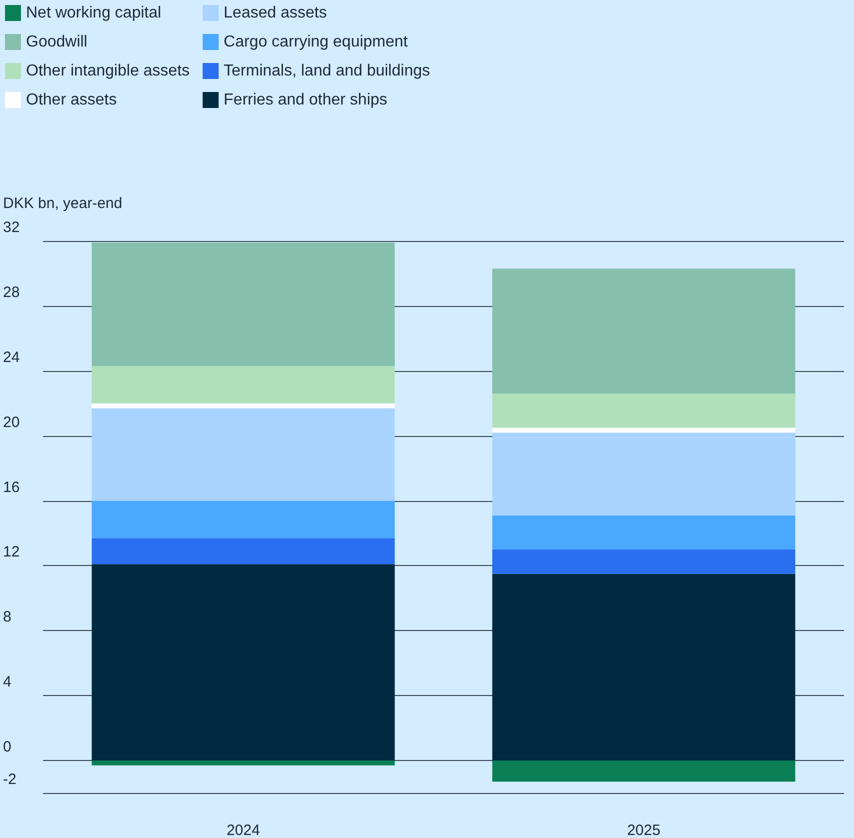 This screenshot has height=838, width=854. Describe the element at coordinates (11, 422) in the screenshot. I see `y-tick-label: 20` at that location.